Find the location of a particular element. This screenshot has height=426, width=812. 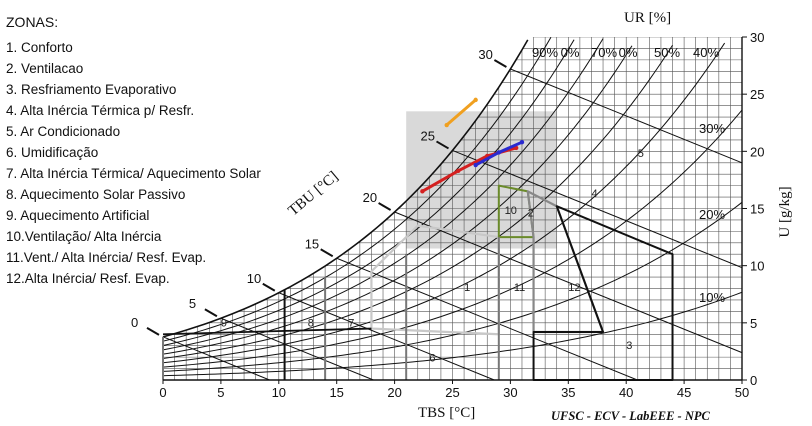

rh-top-label: 40% is located at coordinates (706, 52).